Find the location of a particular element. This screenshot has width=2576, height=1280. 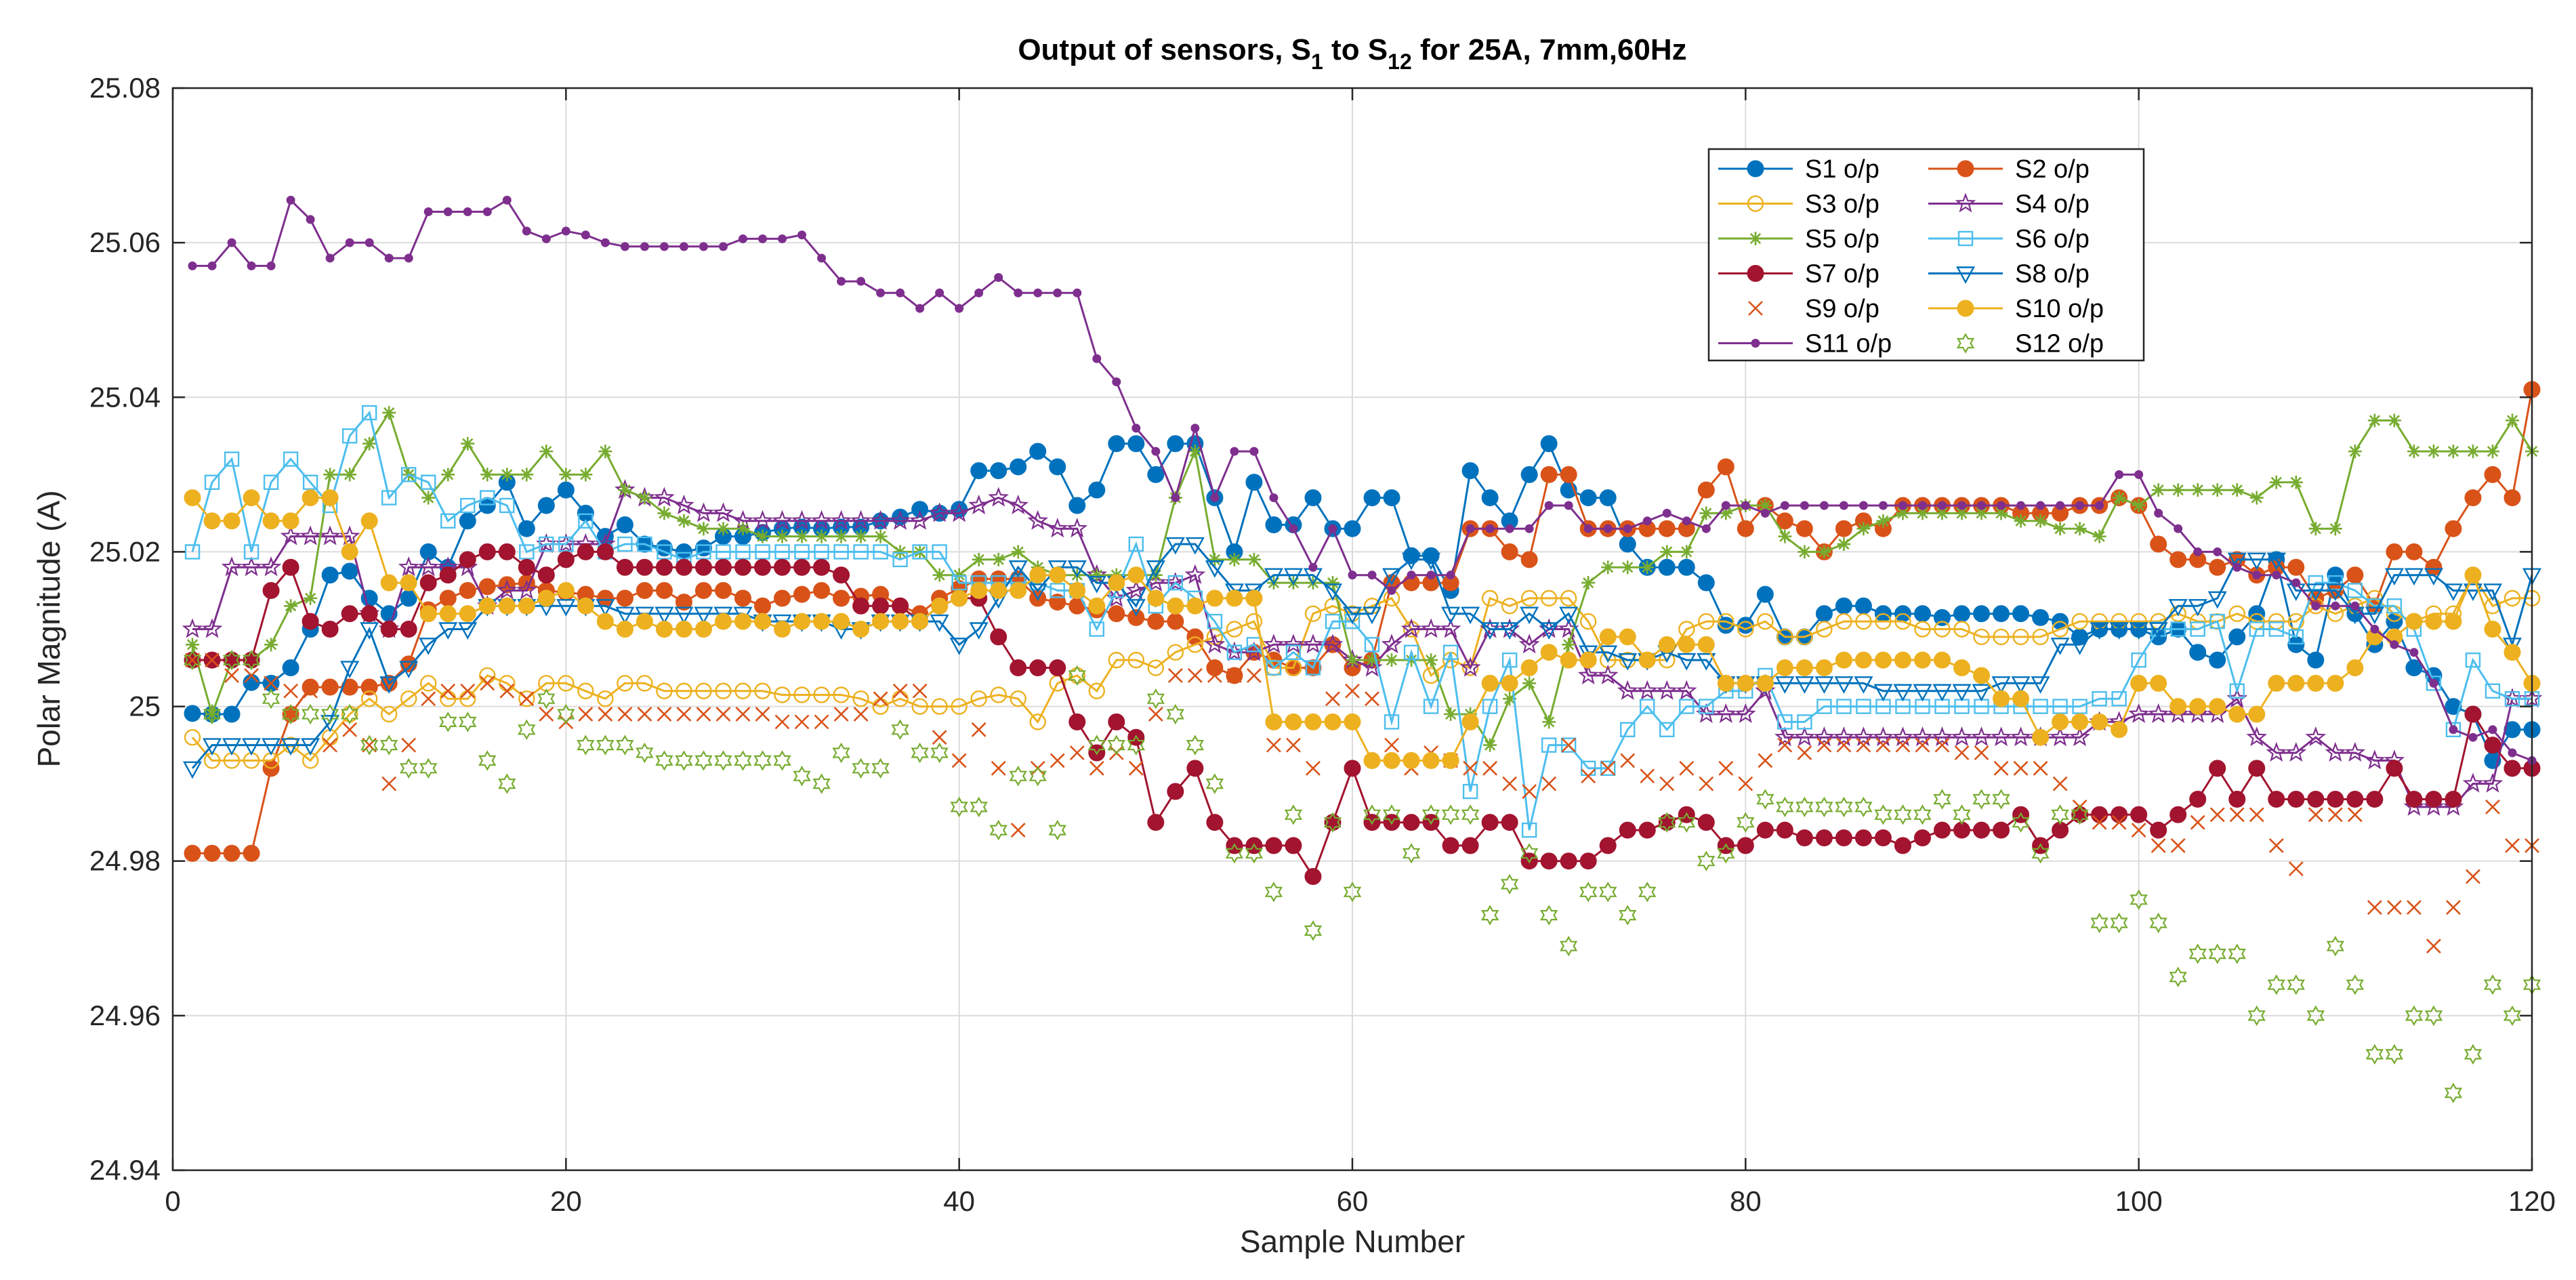

x-tick-label: 20 is located at coordinates (566, 1201).